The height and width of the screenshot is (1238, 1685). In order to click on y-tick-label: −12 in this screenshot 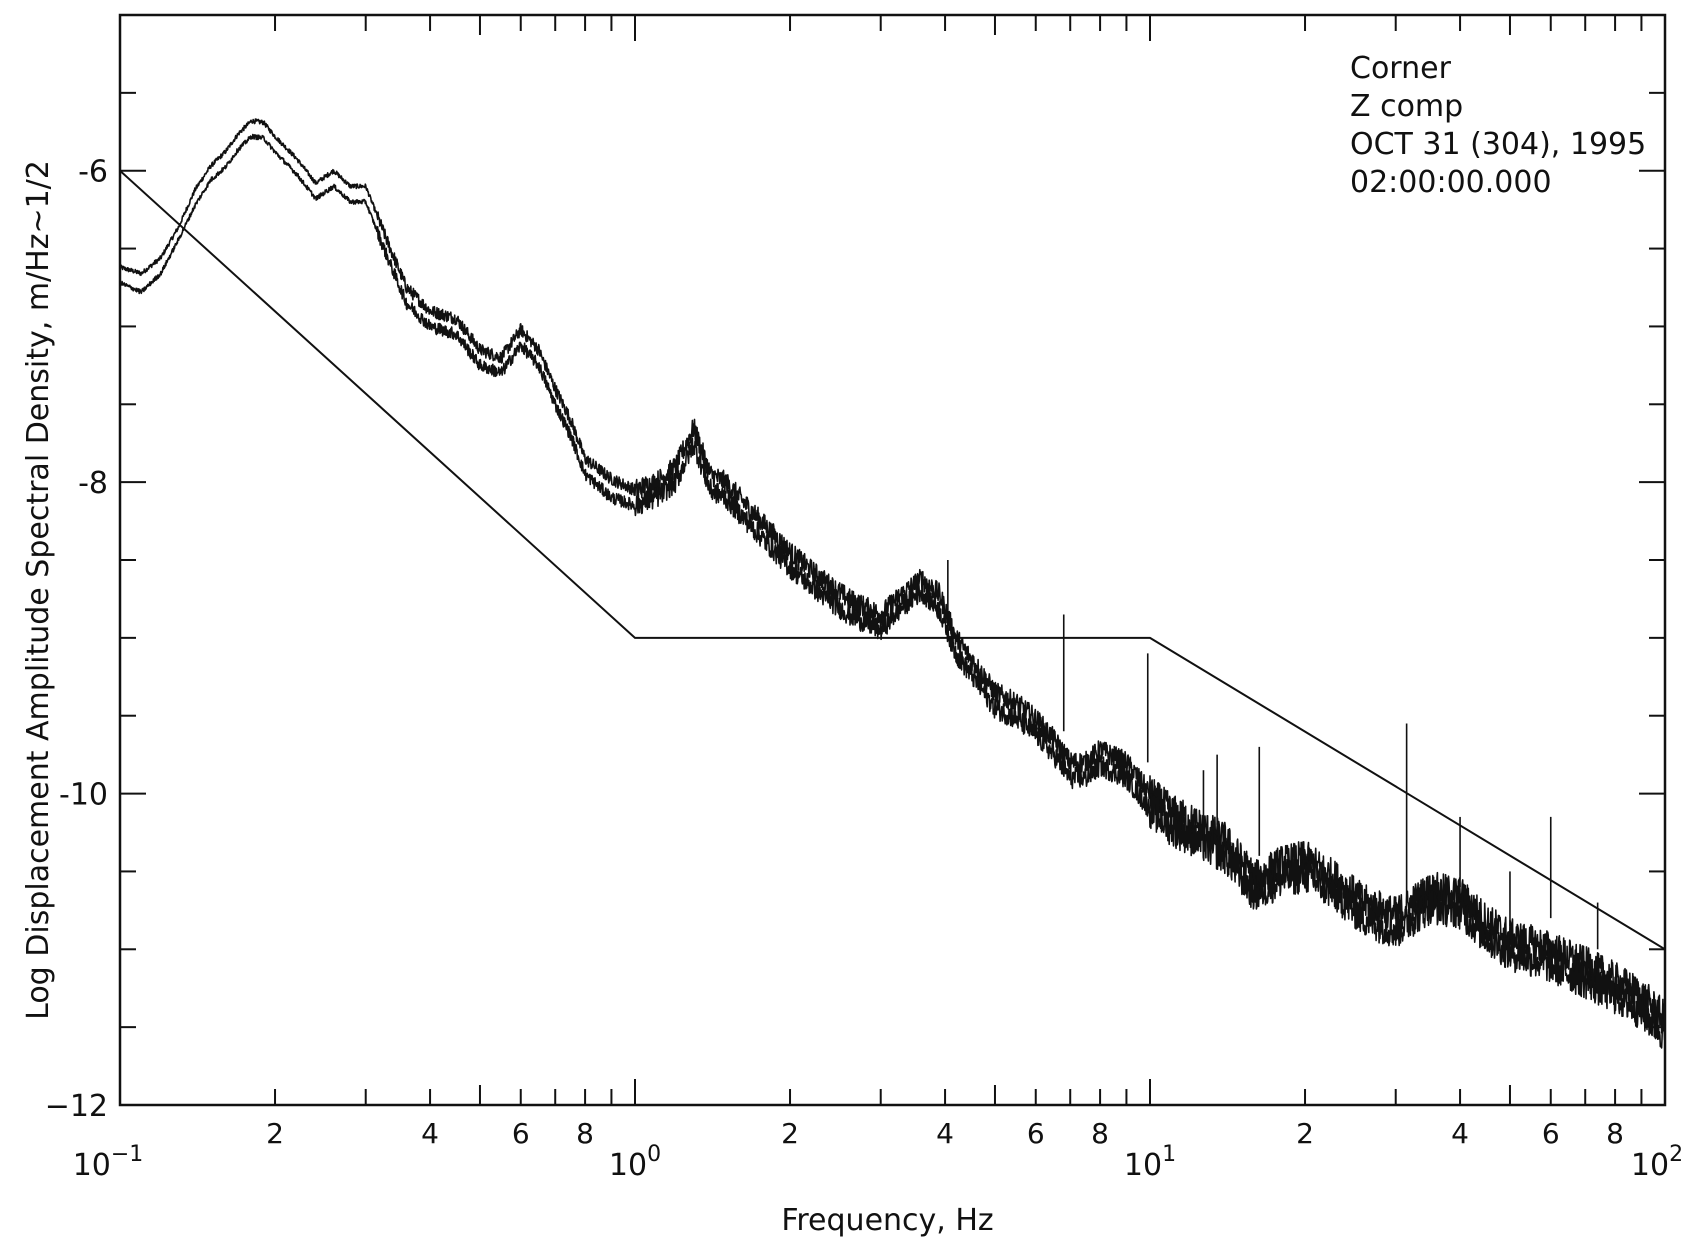, I will do `click(76, 1106)`.